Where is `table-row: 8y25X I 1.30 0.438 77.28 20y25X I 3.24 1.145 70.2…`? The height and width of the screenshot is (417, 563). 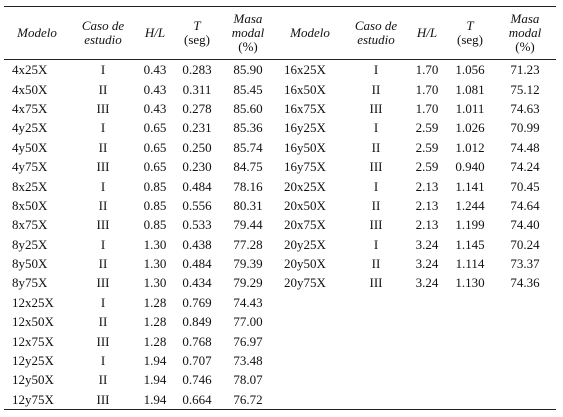 table-row: 8y25X I 1.30 0.438 77.28 20y25X I 3.24 1.145 70.2… is located at coordinates (280, 244).